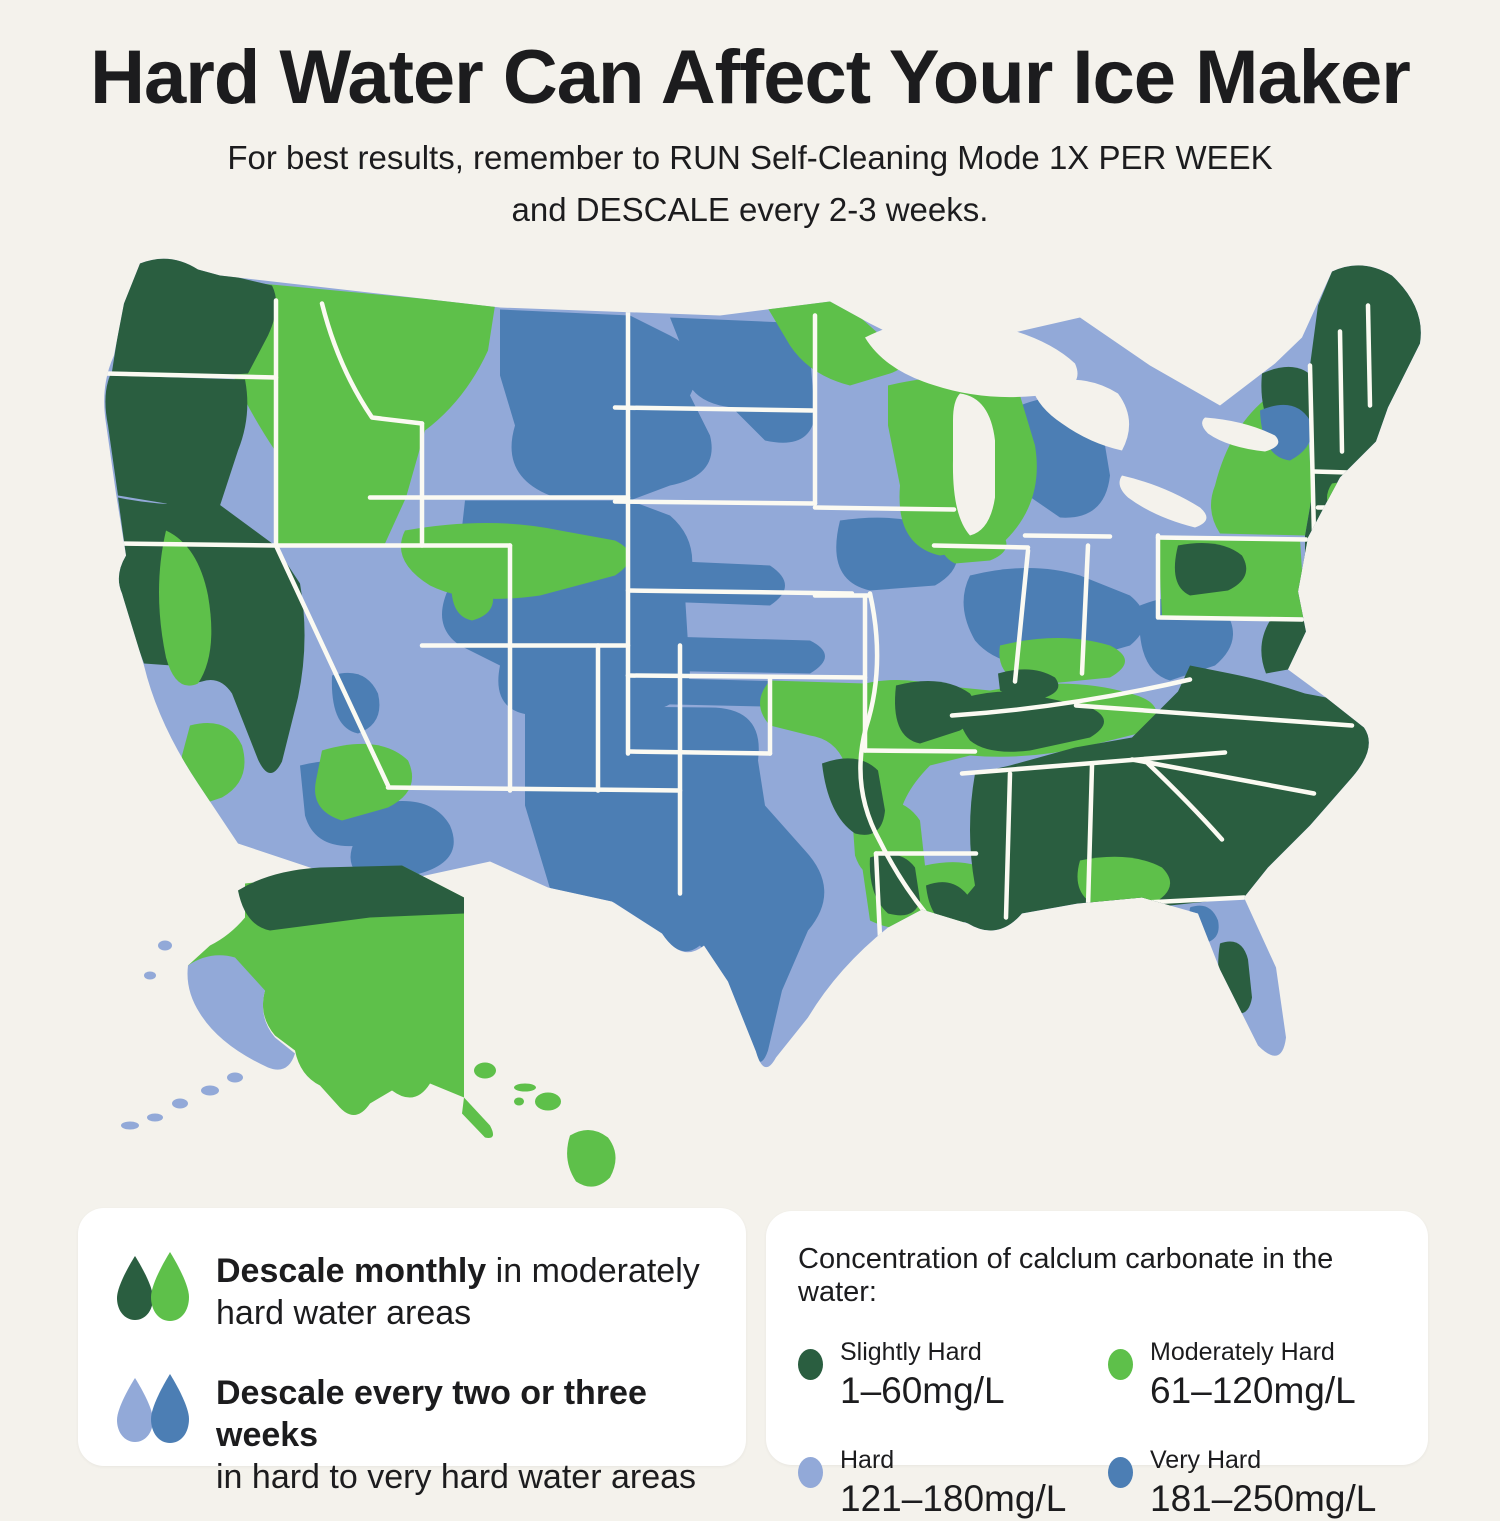 The width and height of the screenshot is (1500, 1521). I want to click on legend-item-moderately-hard: Moderately Hard 61–120mg/L, so click(1253, 1375).